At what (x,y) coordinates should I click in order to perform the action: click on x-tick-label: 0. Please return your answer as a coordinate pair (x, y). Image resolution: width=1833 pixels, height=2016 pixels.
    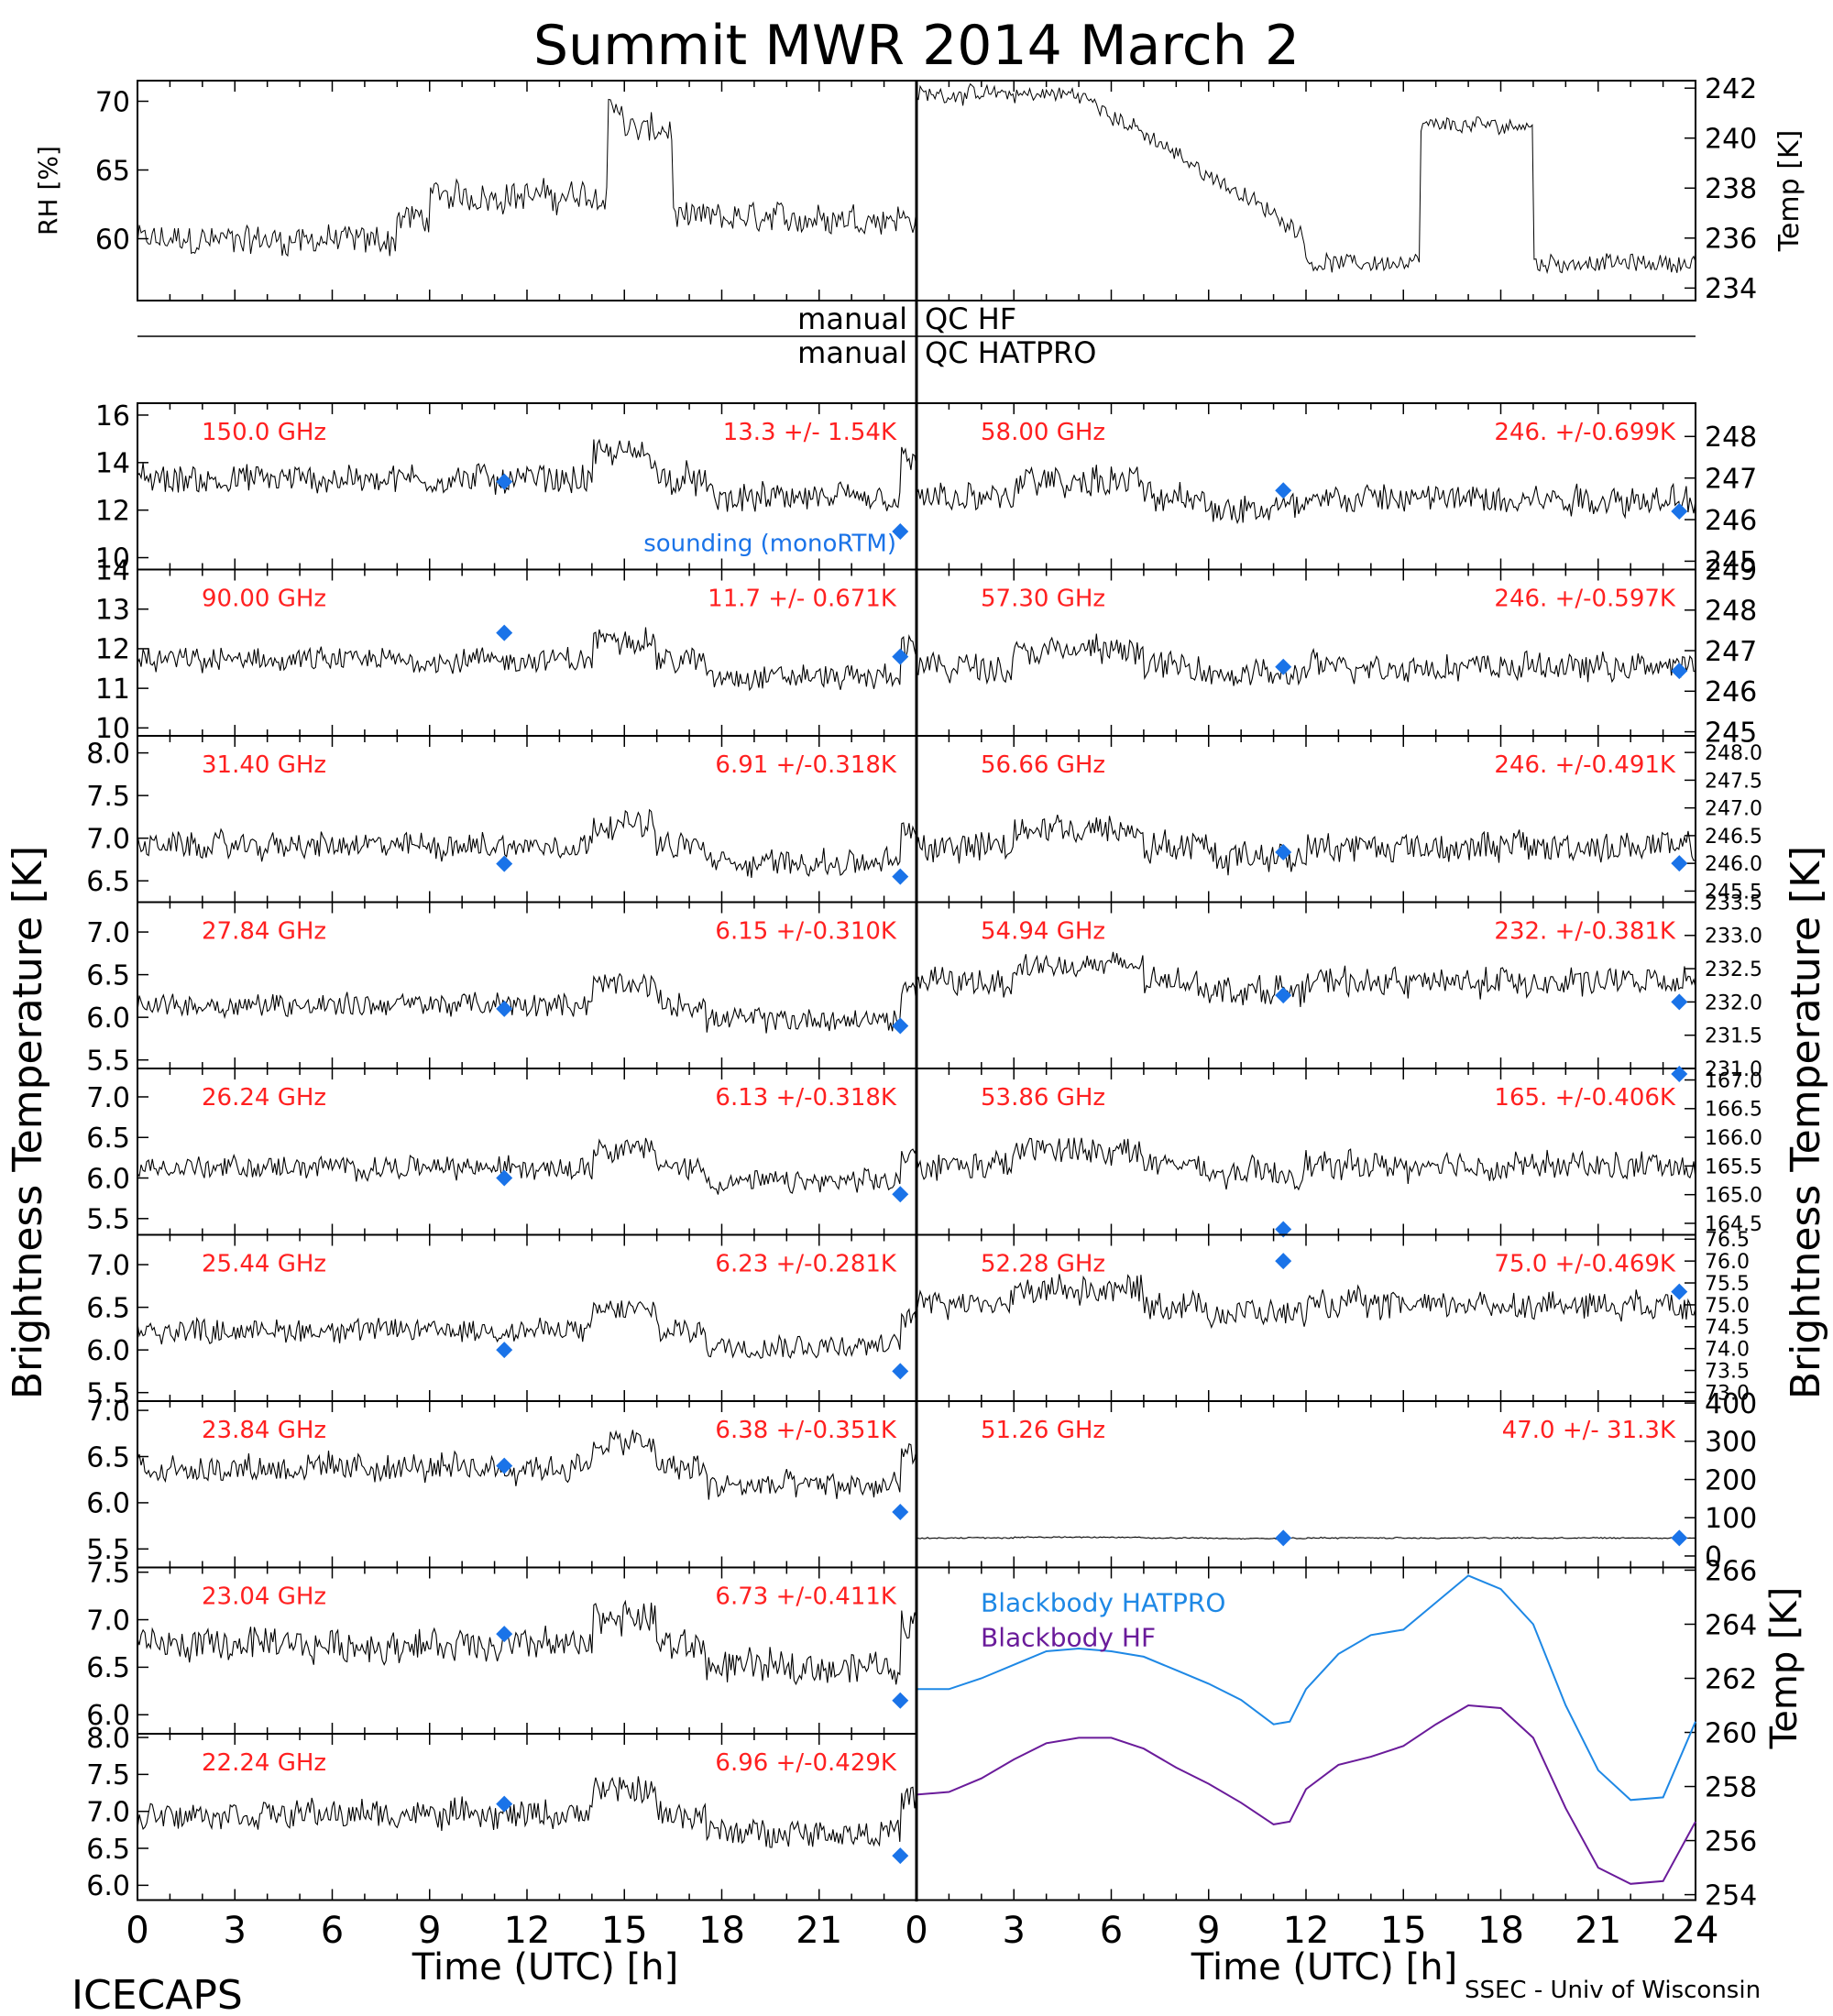
    Looking at the image, I should click on (137, 1931).